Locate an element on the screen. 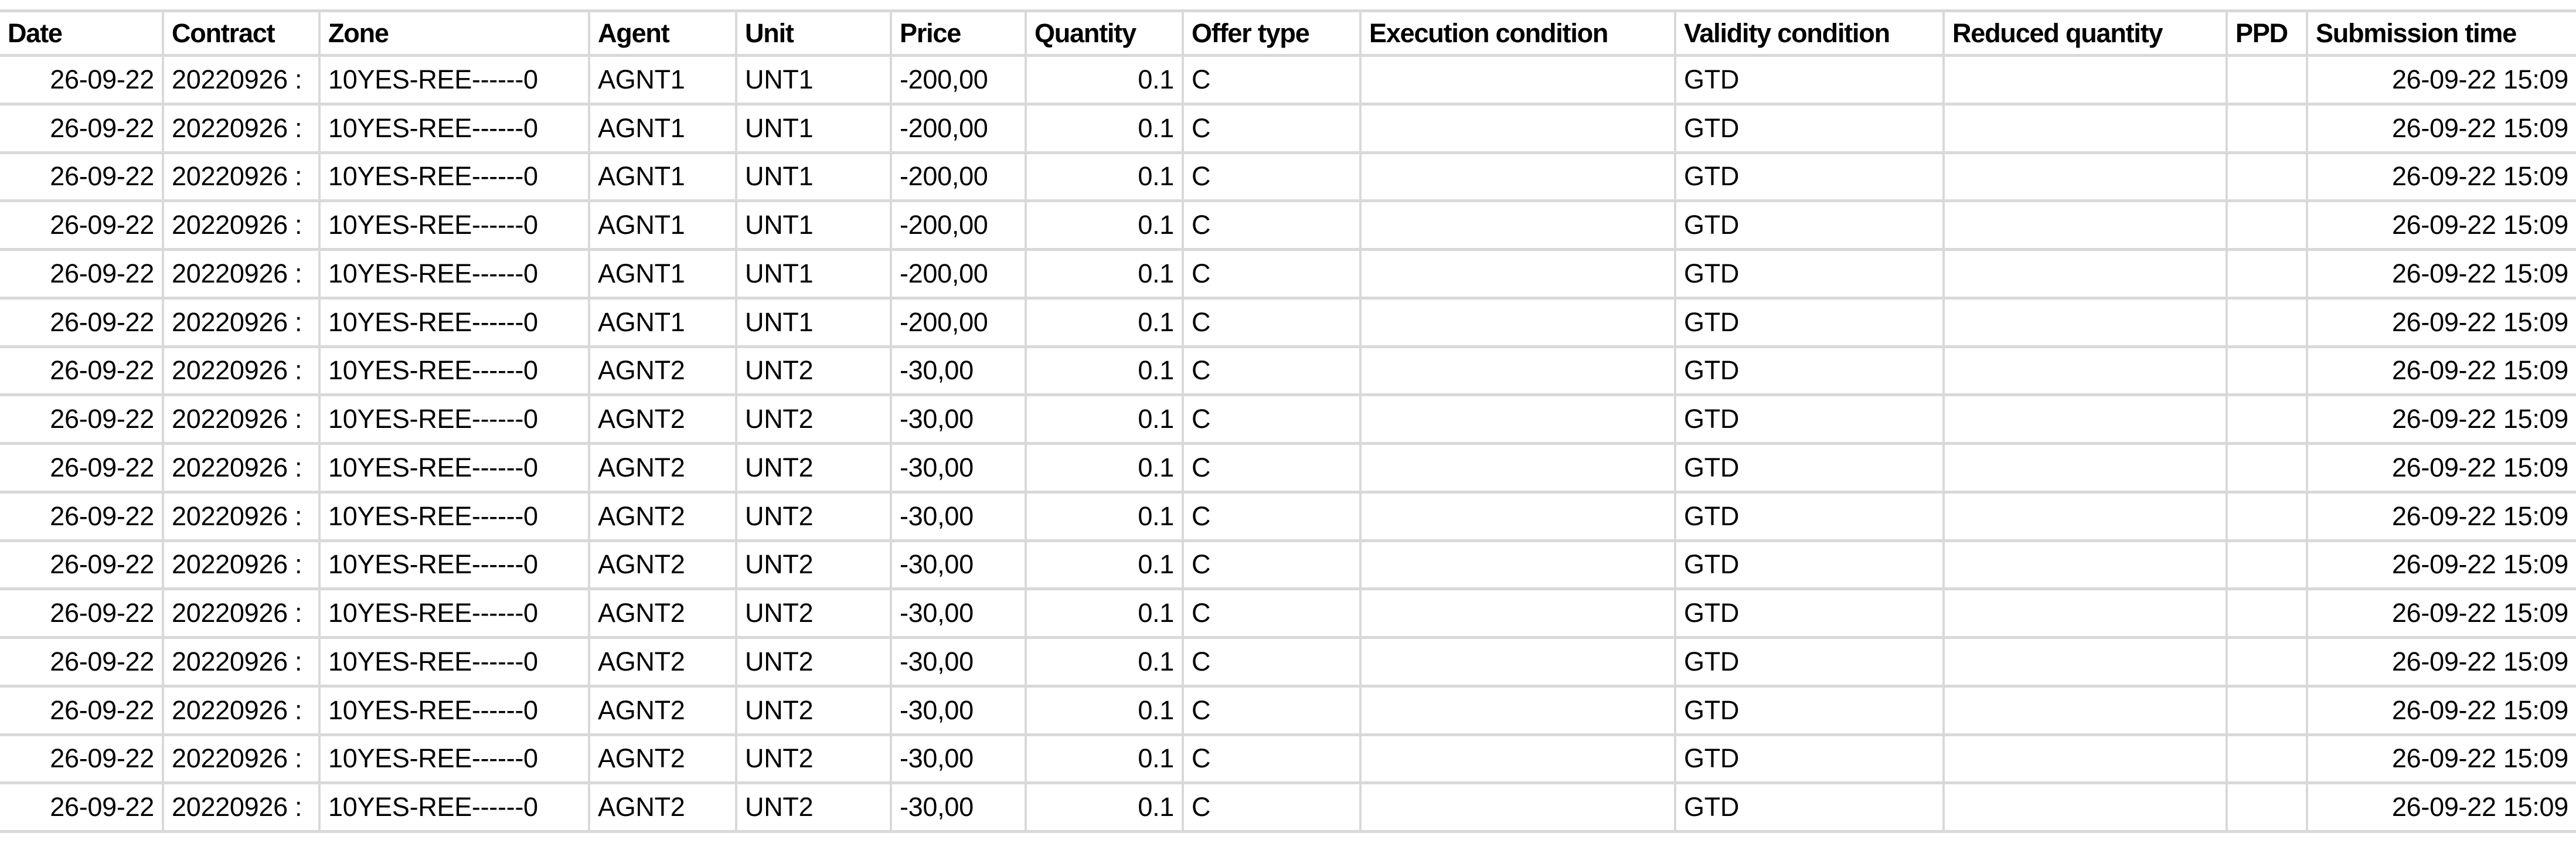  column-header-reduced-quantity: Reduced quantity is located at coordinates (2086, 34).